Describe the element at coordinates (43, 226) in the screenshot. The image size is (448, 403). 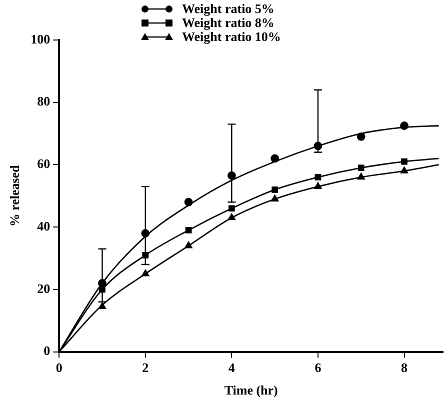
I see `y-tick-label: 40` at that location.